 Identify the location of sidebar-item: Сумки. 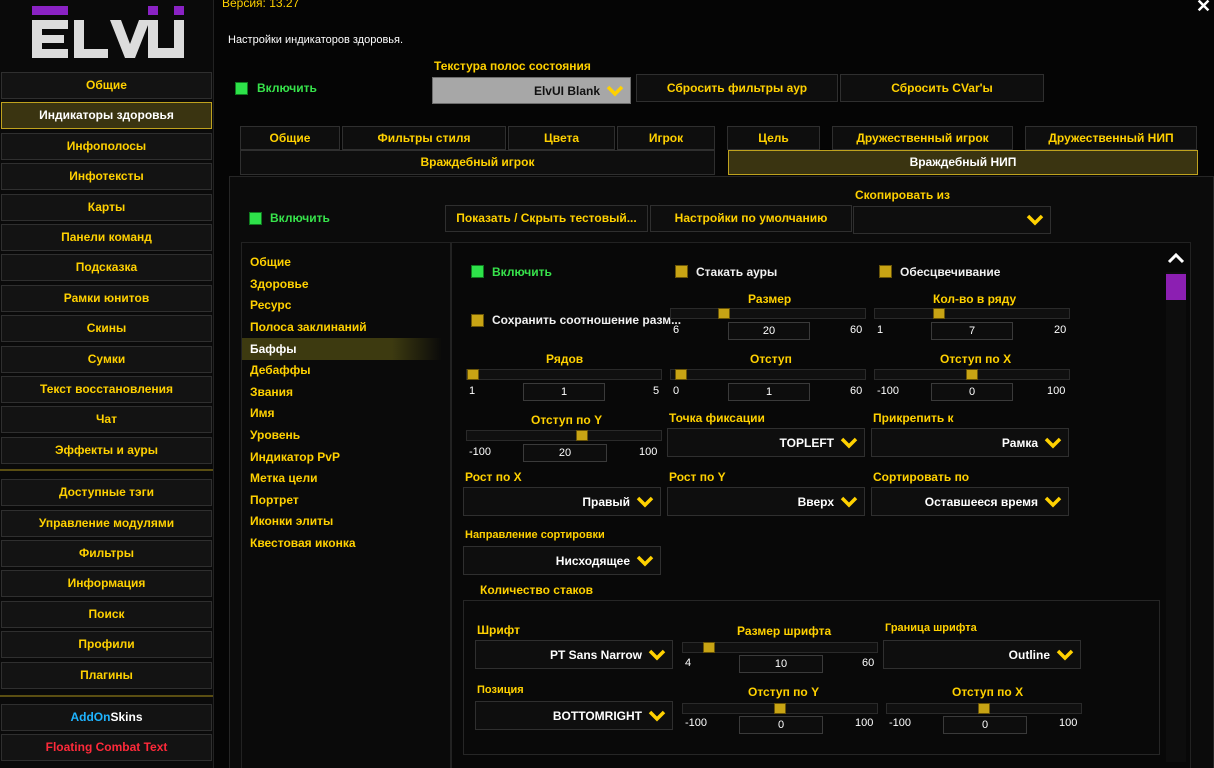
(106, 359).